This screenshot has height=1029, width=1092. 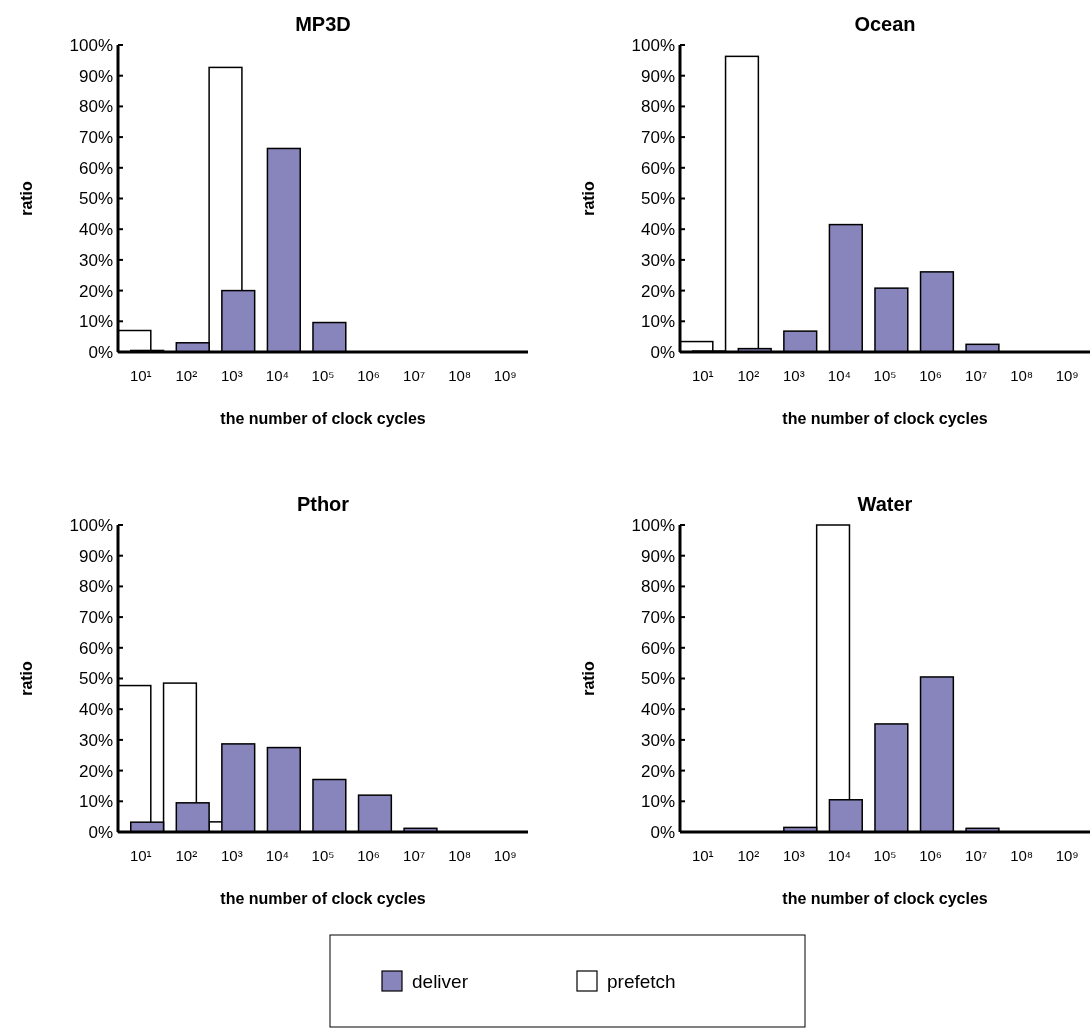 What do you see at coordinates (641, 981) in the screenshot?
I see `legend-label: prefetch` at bounding box center [641, 981].